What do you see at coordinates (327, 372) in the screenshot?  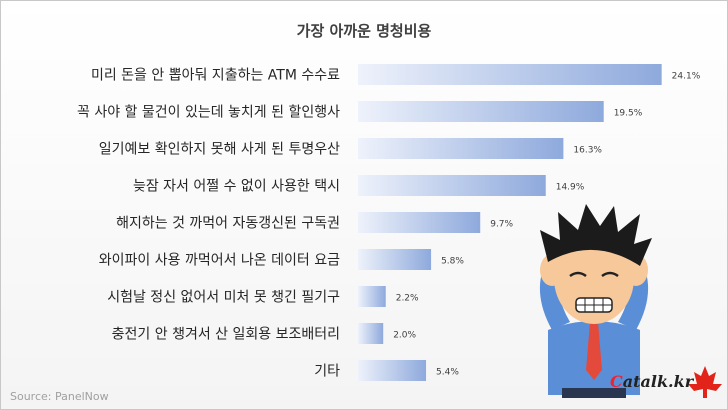 I see `category-label: 기타` at bounding box center [327, 372].